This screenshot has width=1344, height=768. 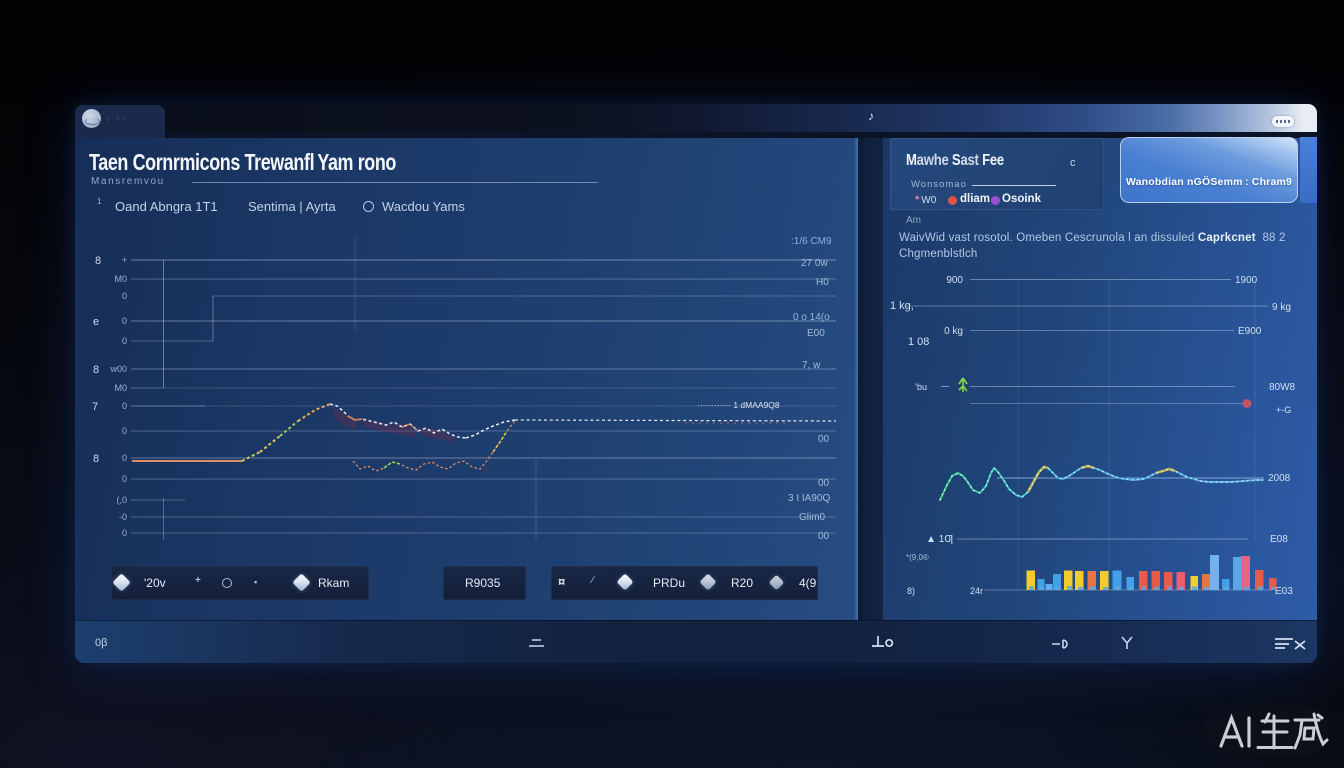 What do you see at coordinates (812, 517) in the screenshot?
I see `svg-text: Glim0` at bounding box center [812, 517].